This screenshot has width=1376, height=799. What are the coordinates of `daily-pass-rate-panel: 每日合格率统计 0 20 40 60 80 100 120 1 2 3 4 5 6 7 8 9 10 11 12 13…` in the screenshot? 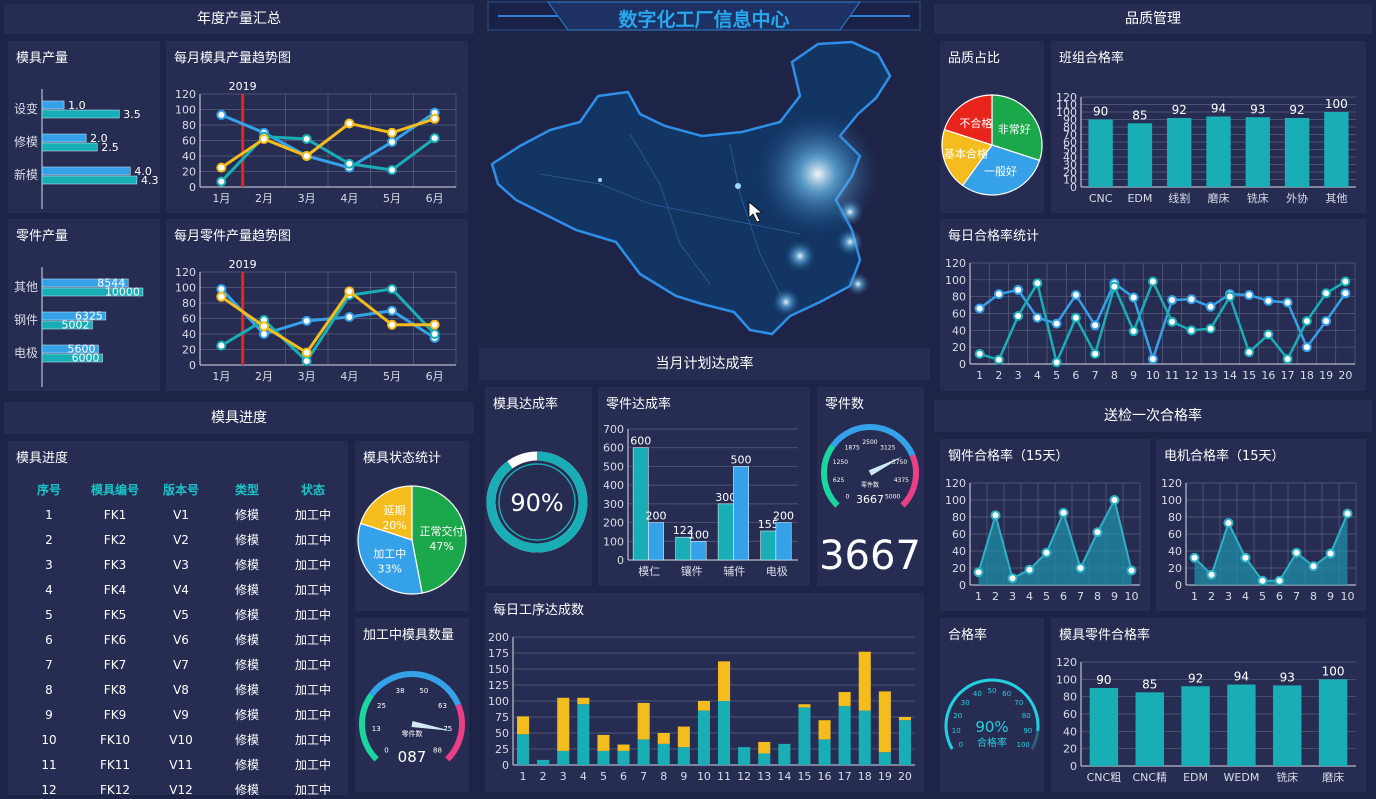 It's located at (1153, 305).